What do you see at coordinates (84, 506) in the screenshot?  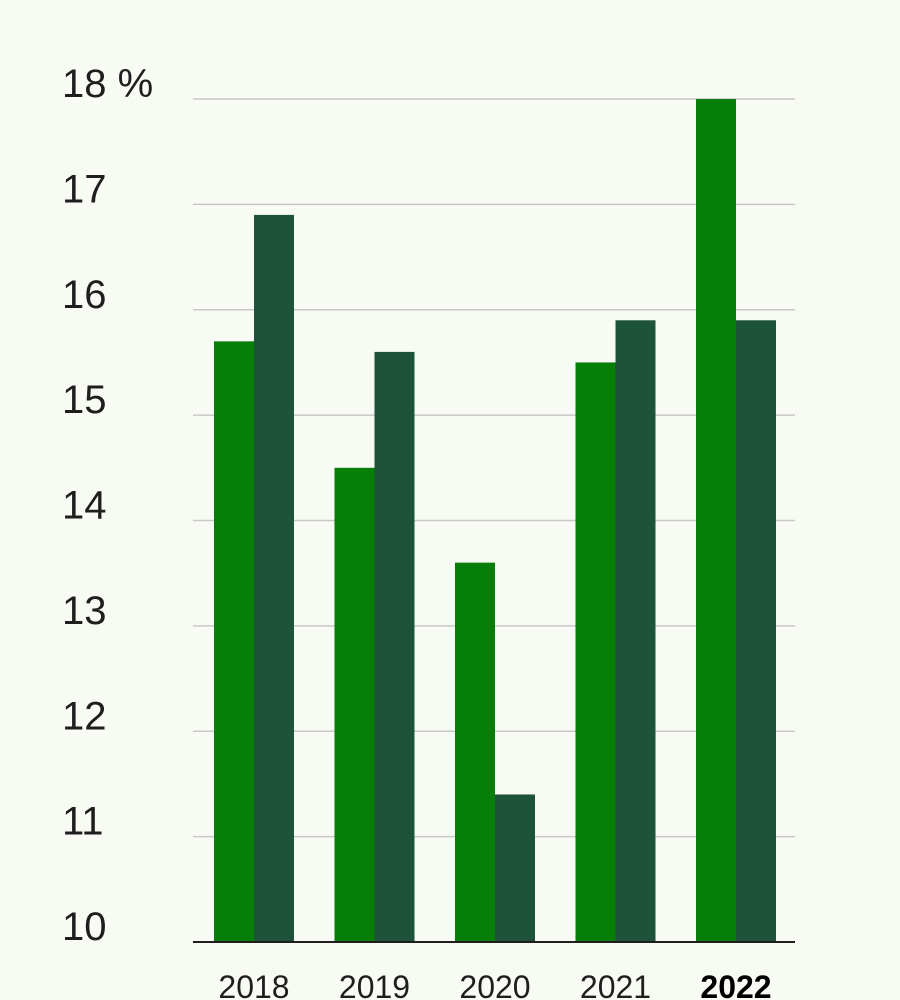 I see `y-tick-label-14: 14` at bounding box center [84, 506].